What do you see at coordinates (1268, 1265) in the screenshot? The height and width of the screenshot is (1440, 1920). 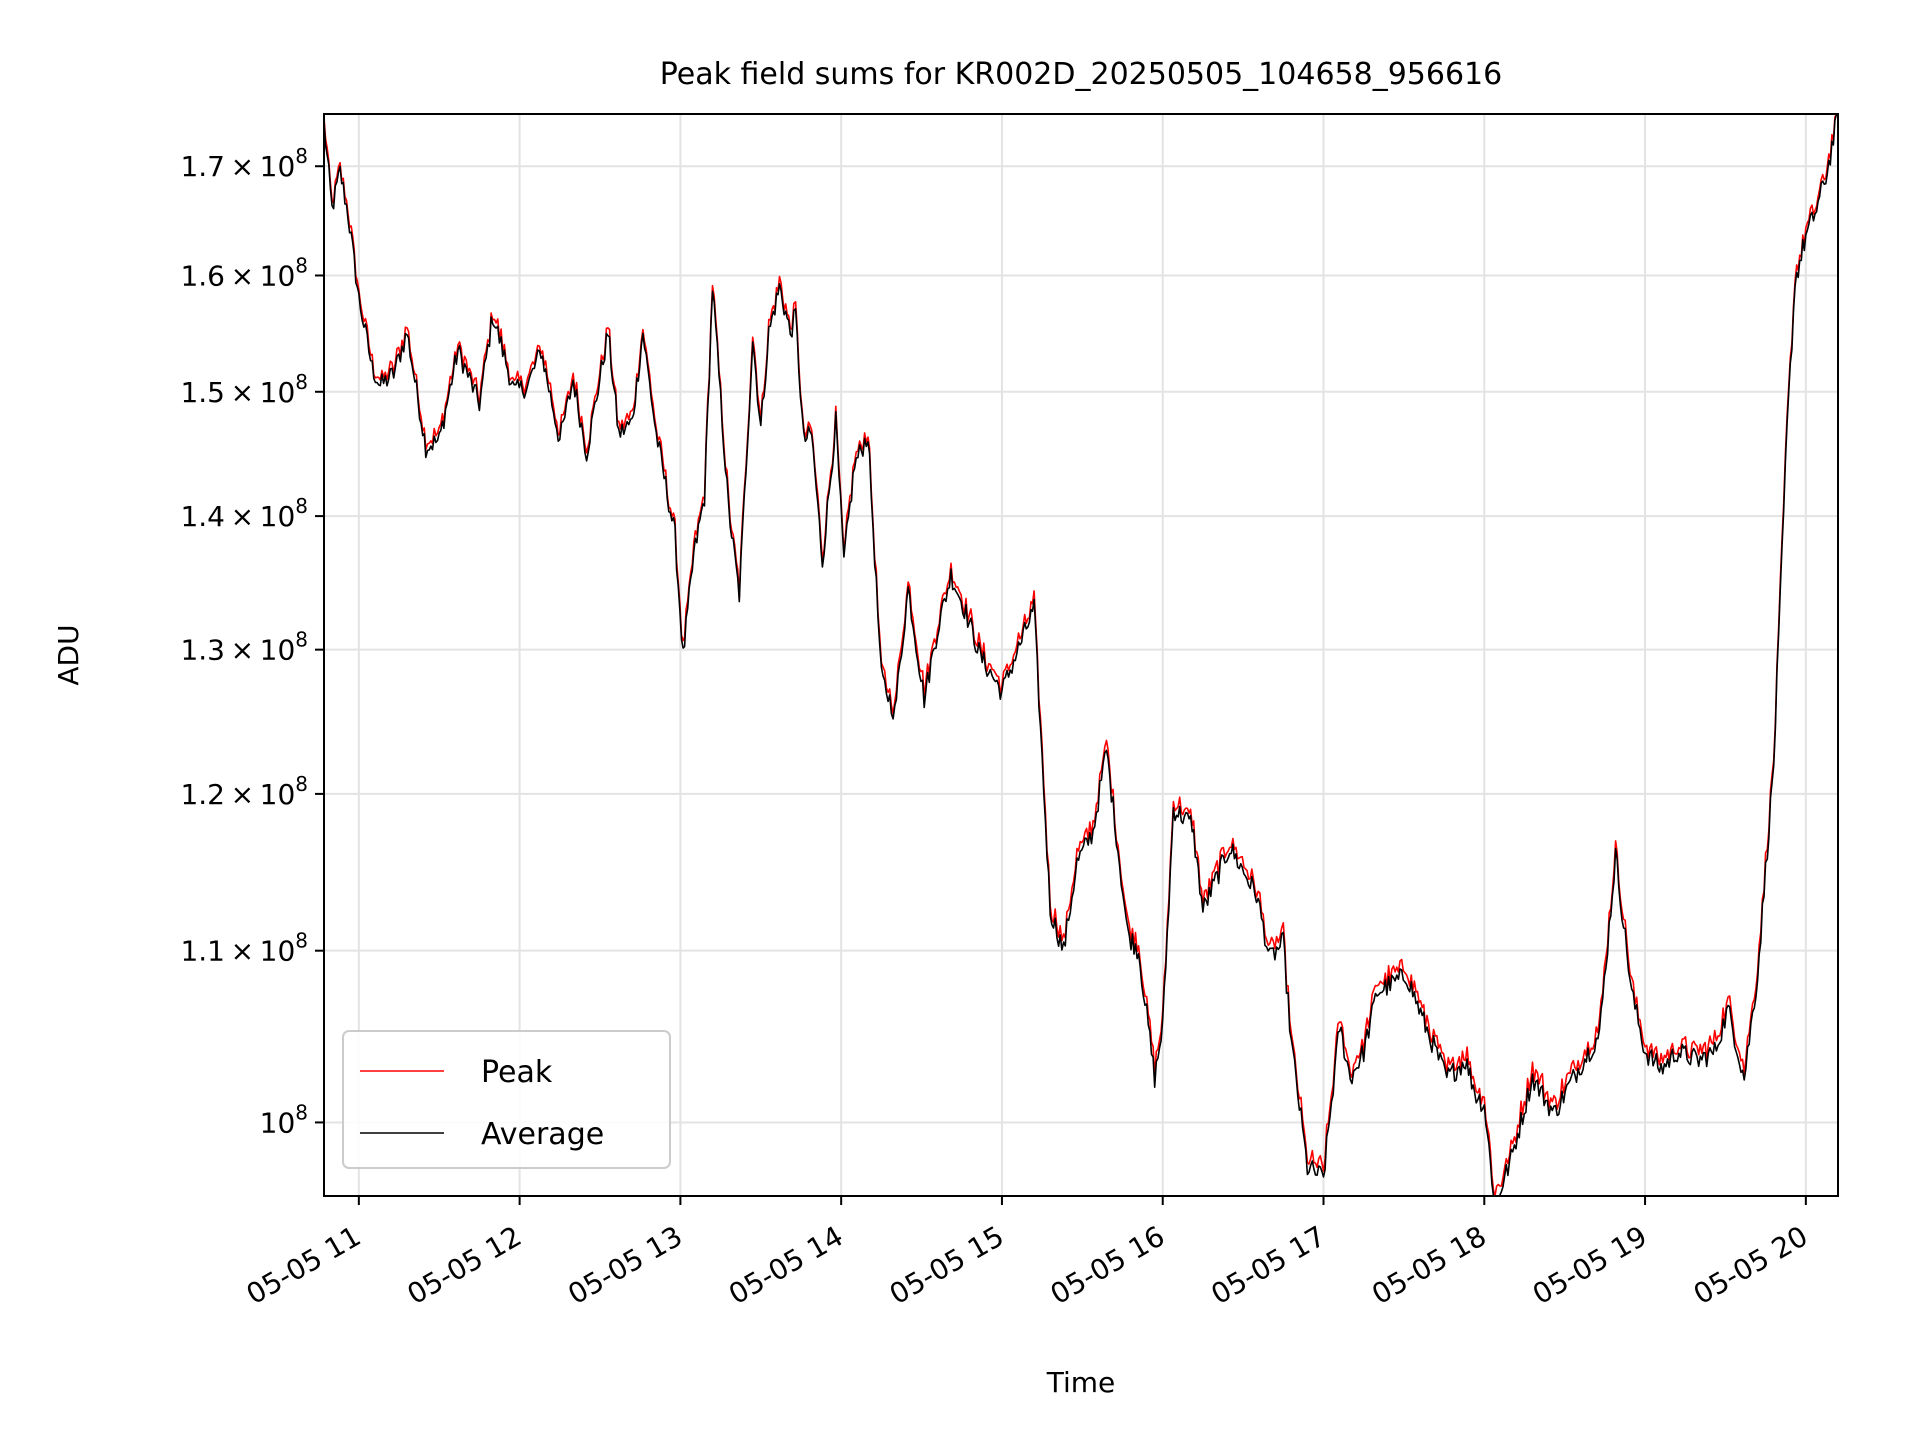 I see `x-tick-label: 05-05 17` at bounding box center [1268, 1265].